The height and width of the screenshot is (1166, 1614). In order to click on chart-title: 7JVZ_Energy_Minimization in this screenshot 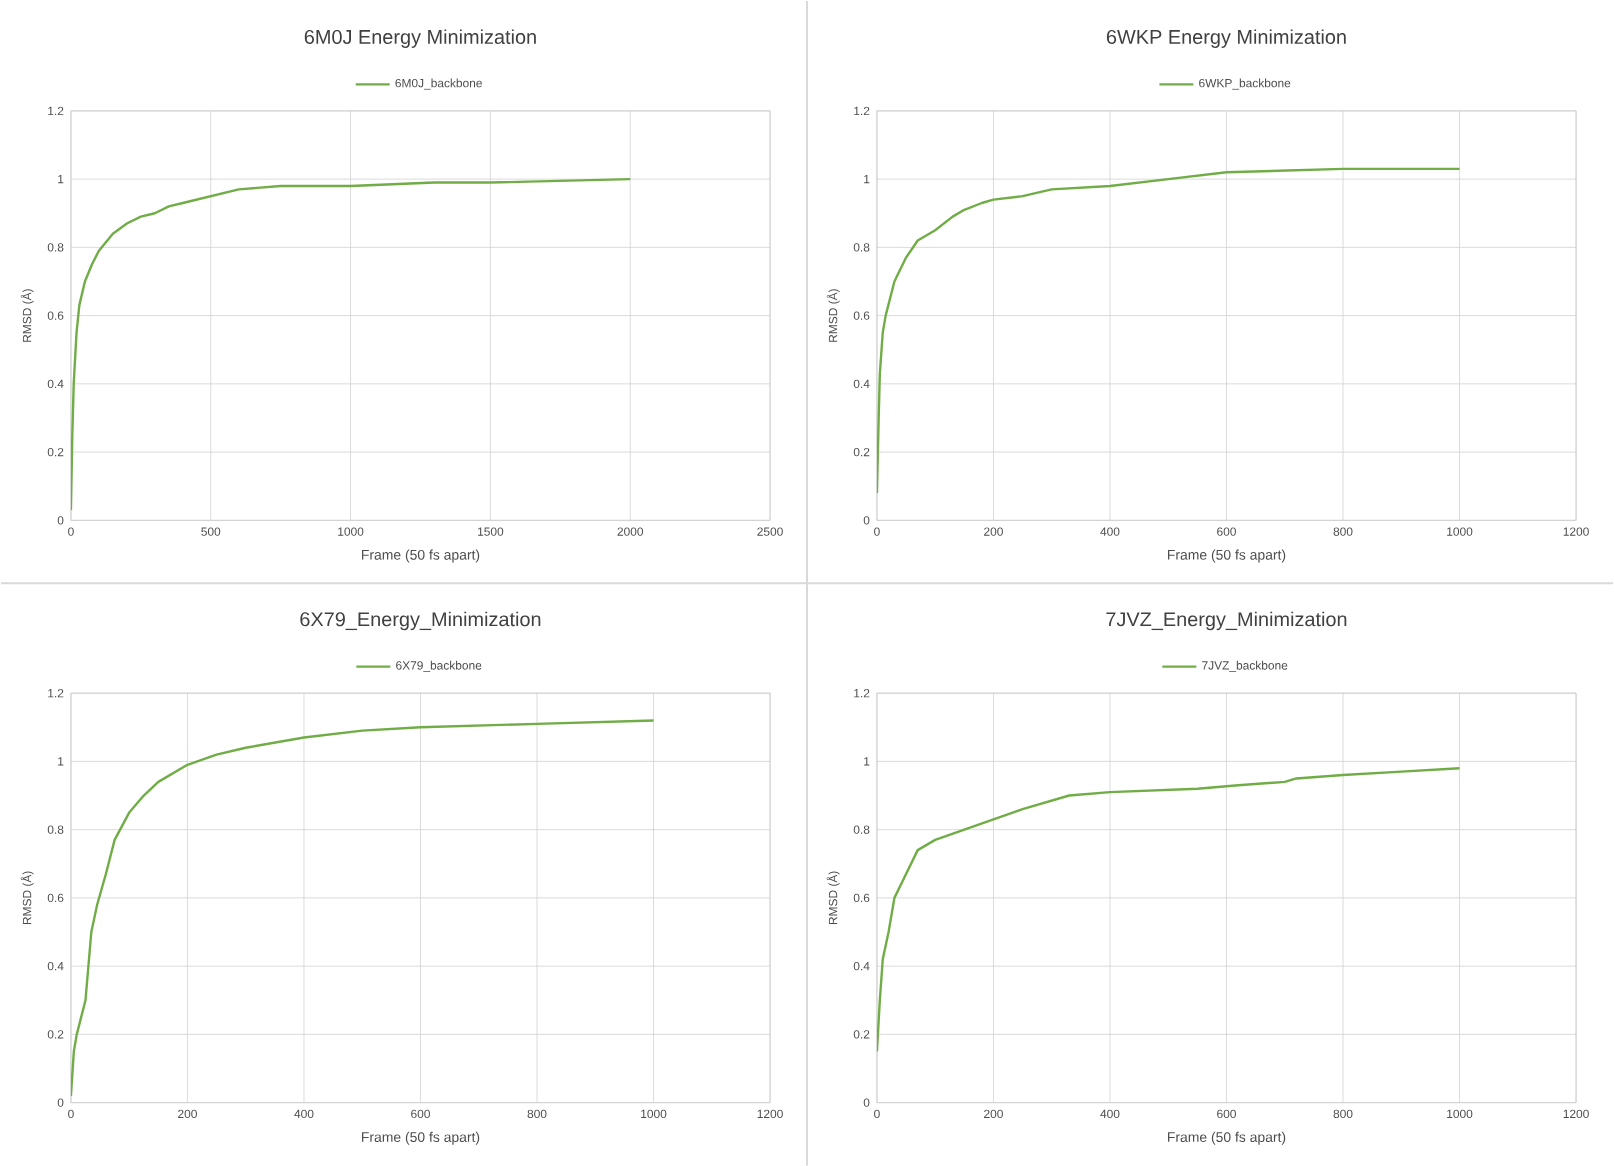, I will do `click(1226, 620)`.